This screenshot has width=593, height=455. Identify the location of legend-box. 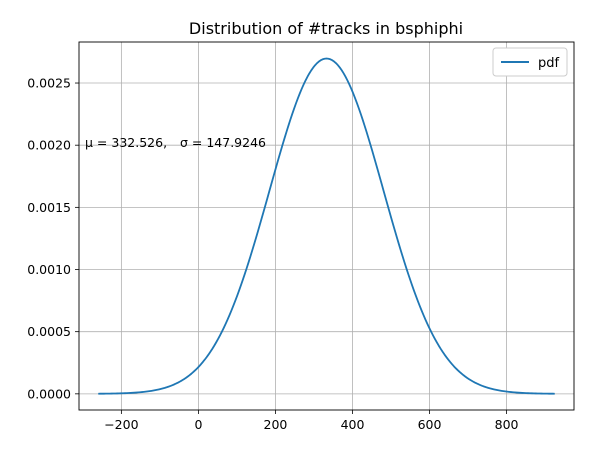
(530, 62).